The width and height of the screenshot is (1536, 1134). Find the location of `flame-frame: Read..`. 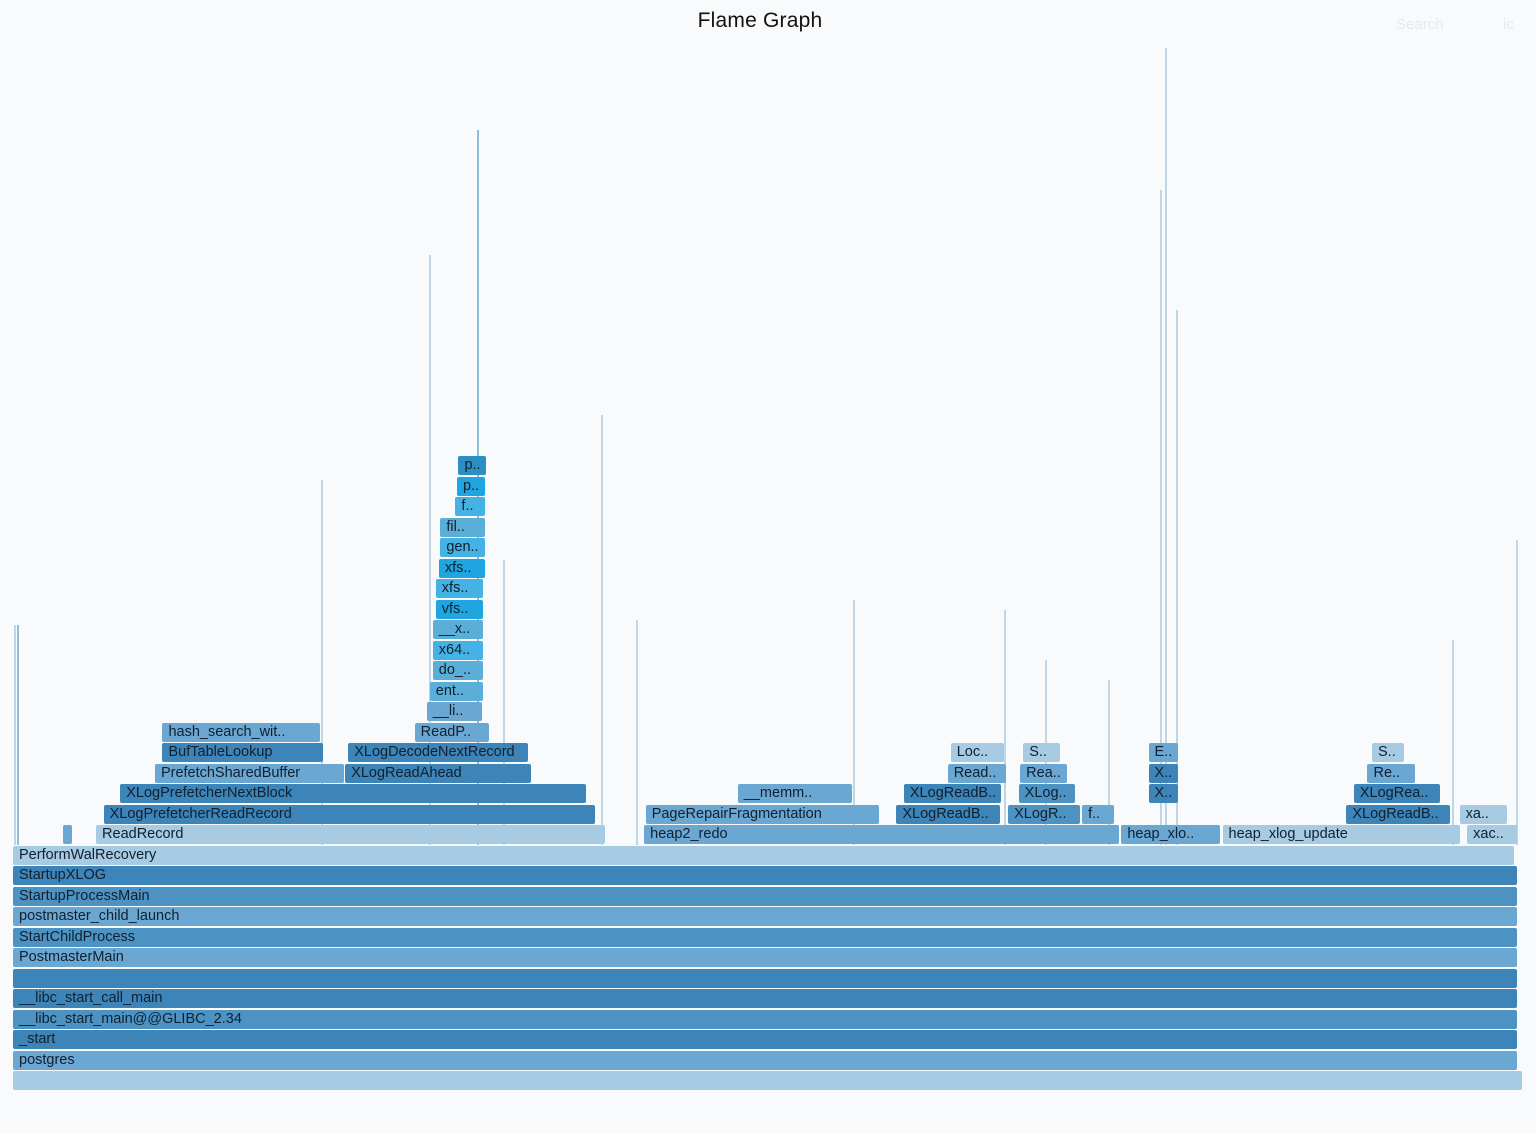

flame-frame: Read.. is located at coordinates (976, 773).